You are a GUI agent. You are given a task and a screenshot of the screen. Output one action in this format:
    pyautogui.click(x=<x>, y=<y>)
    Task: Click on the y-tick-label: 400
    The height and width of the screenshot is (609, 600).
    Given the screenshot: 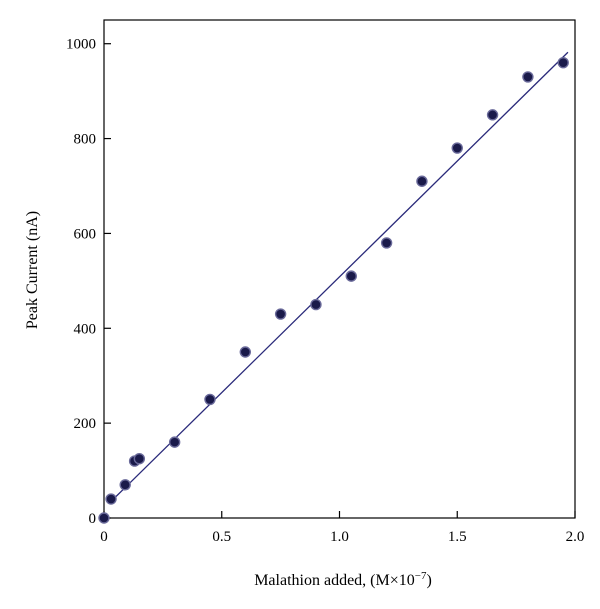 What is the action you would take?
    pyautogui.click(x=85, y=329)
    